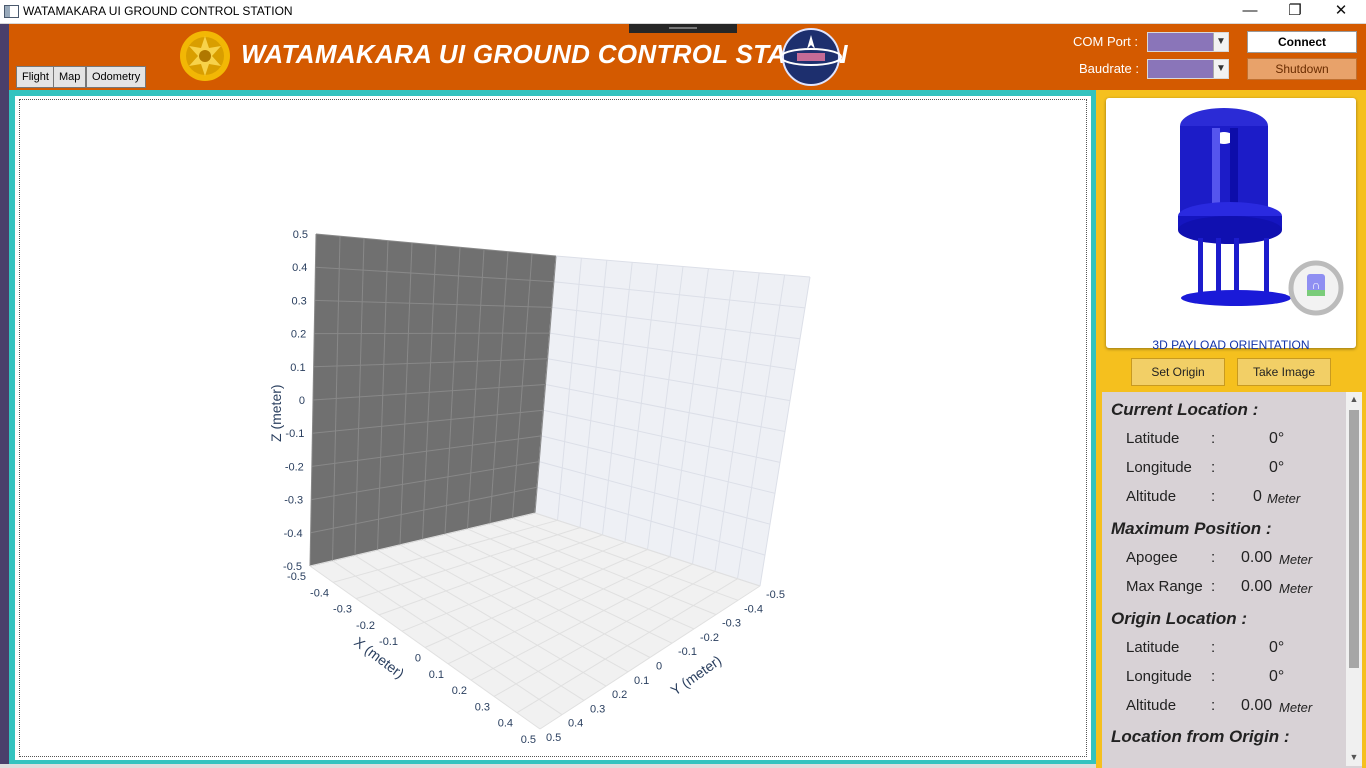 Image resolution: width=1366 pixels, height=768 pixels. I want to click on apogee-value: 0.00, so click(1257, 557).